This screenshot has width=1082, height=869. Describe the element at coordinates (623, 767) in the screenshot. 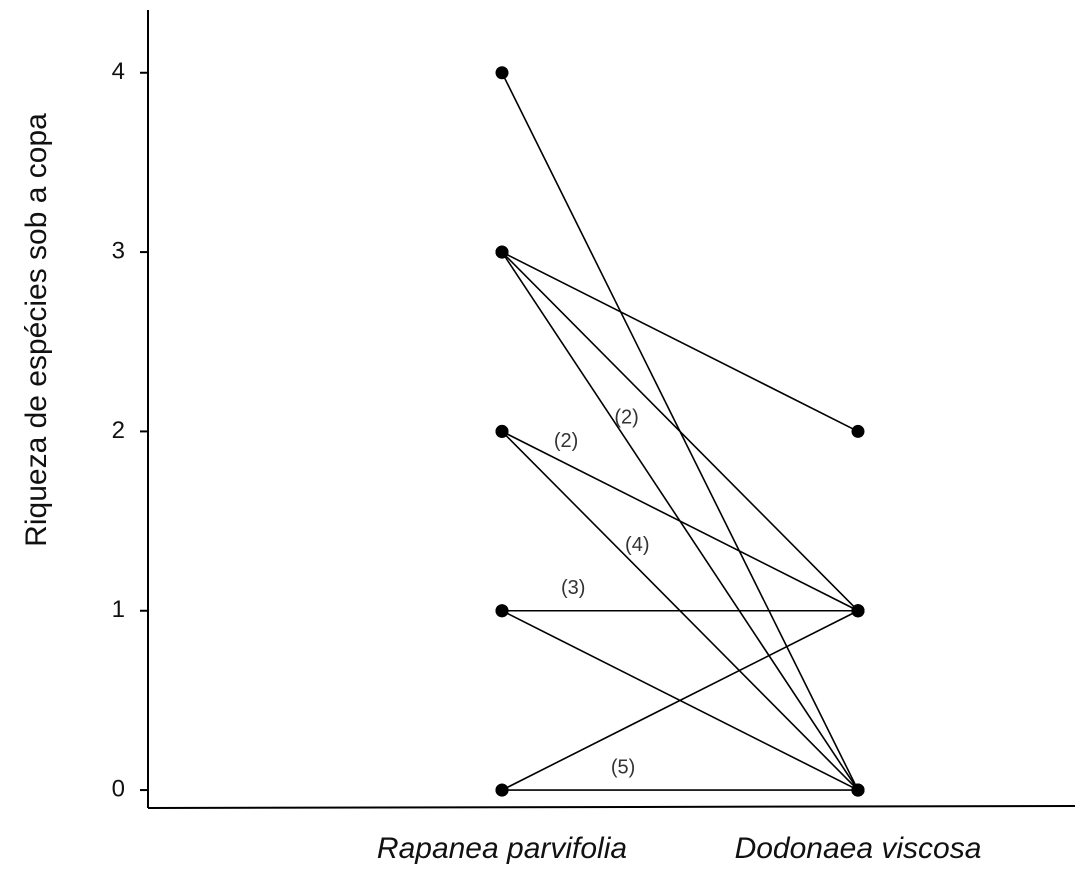

I see `line-label: (5)` at that location.